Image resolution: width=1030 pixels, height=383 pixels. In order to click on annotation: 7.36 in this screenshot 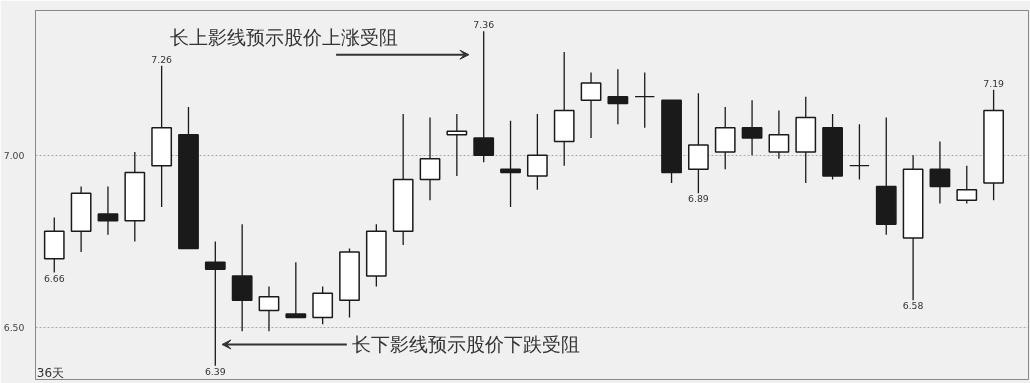, I will do `click(484, 25)`.